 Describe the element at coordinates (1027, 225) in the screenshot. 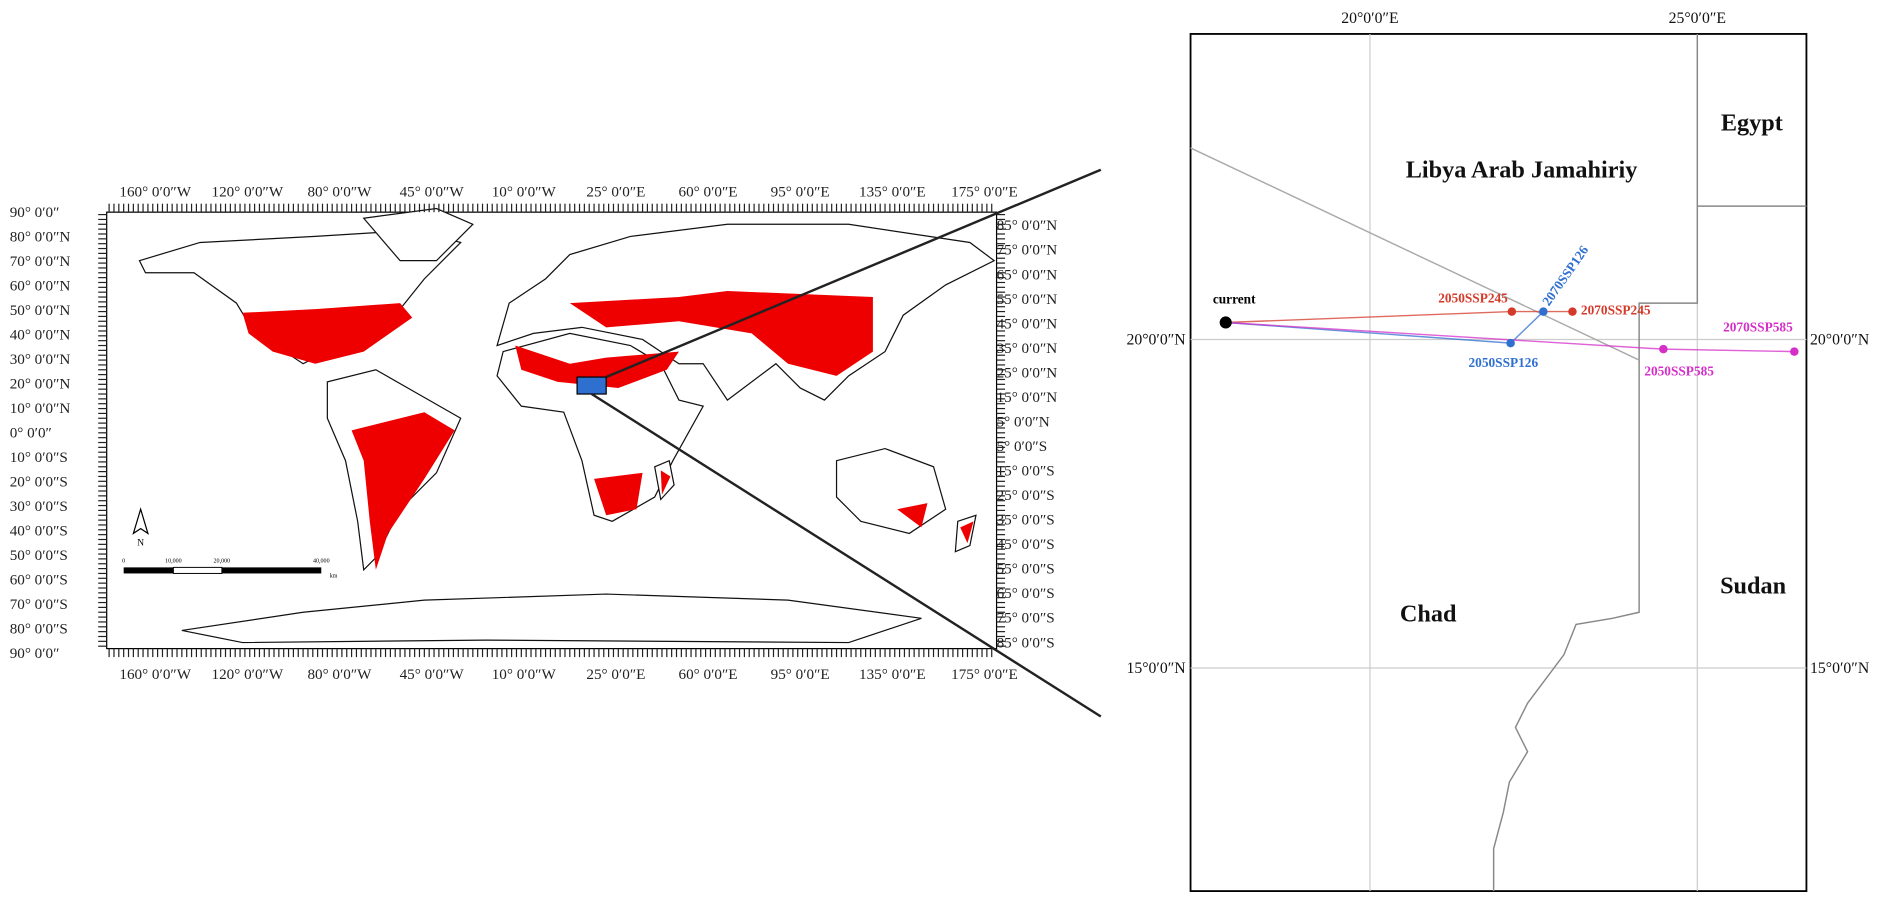

I see `right-axis-label: 85° 0′0″N` at that location.